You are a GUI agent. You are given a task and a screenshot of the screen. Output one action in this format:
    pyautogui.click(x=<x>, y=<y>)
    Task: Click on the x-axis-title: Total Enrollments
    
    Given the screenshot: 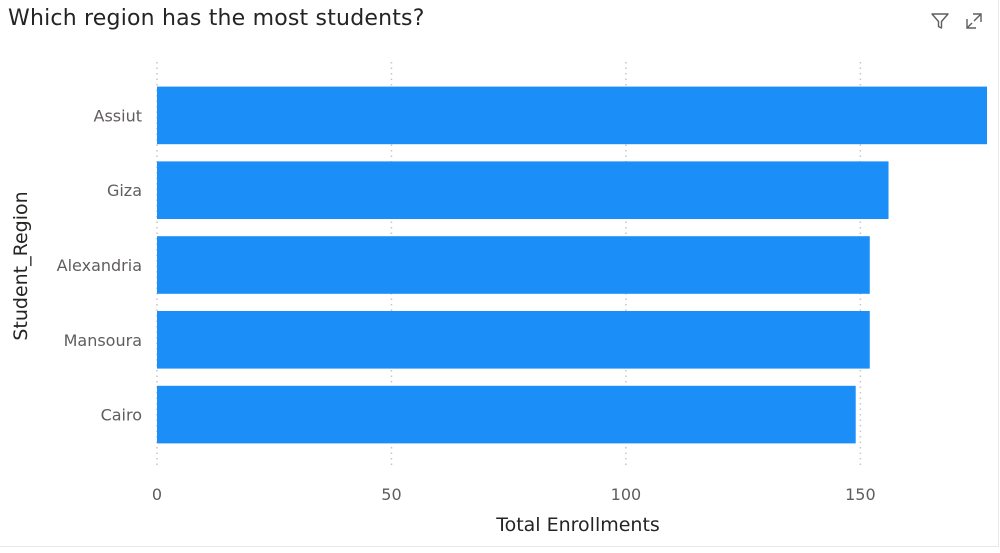 What is the action you would take?
    pyautogui.click(x=577, y=525)
    